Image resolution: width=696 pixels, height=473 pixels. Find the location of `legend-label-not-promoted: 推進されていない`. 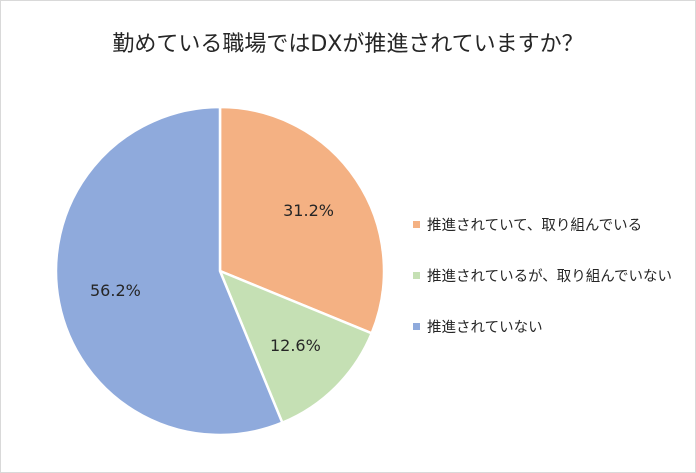

legend-label-not-promoted: 推進されていない is located at coordinates (485, 327).